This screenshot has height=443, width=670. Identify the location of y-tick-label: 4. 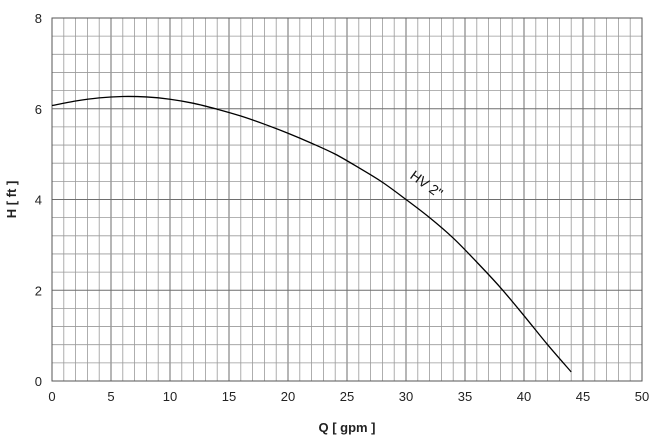
(38, 200).